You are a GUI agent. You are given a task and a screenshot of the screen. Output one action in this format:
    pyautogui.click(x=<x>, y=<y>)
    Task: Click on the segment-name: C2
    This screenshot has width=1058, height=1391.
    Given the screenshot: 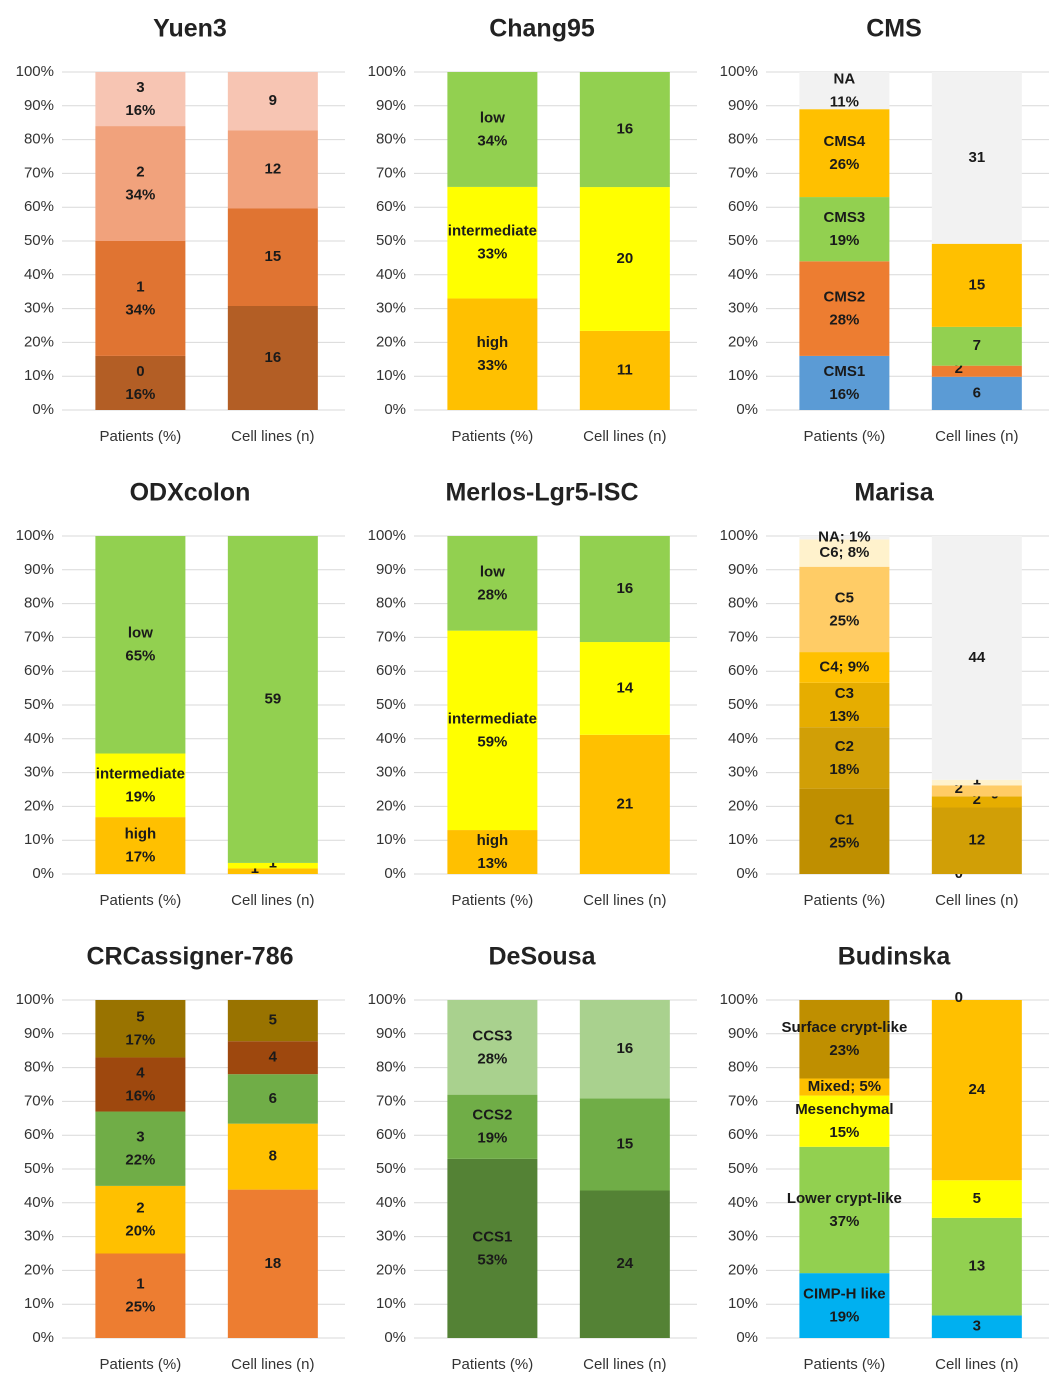 What is the action you would take?
    pyautogui.click(x=844, y=746)
    